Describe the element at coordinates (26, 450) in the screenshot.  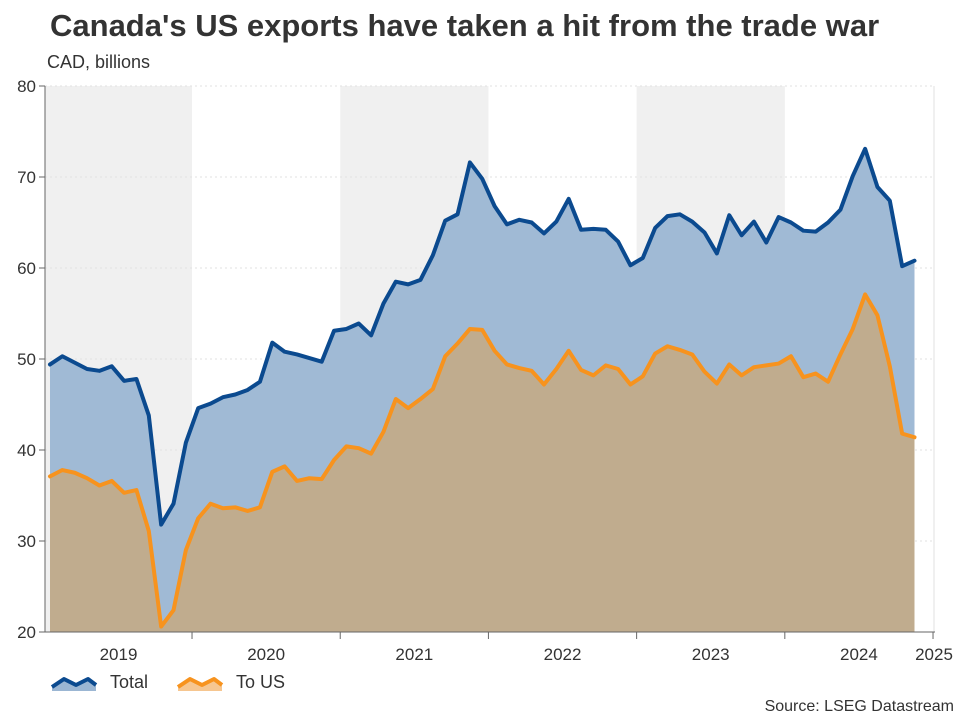
I see `y-tick-label: 40` at that location.